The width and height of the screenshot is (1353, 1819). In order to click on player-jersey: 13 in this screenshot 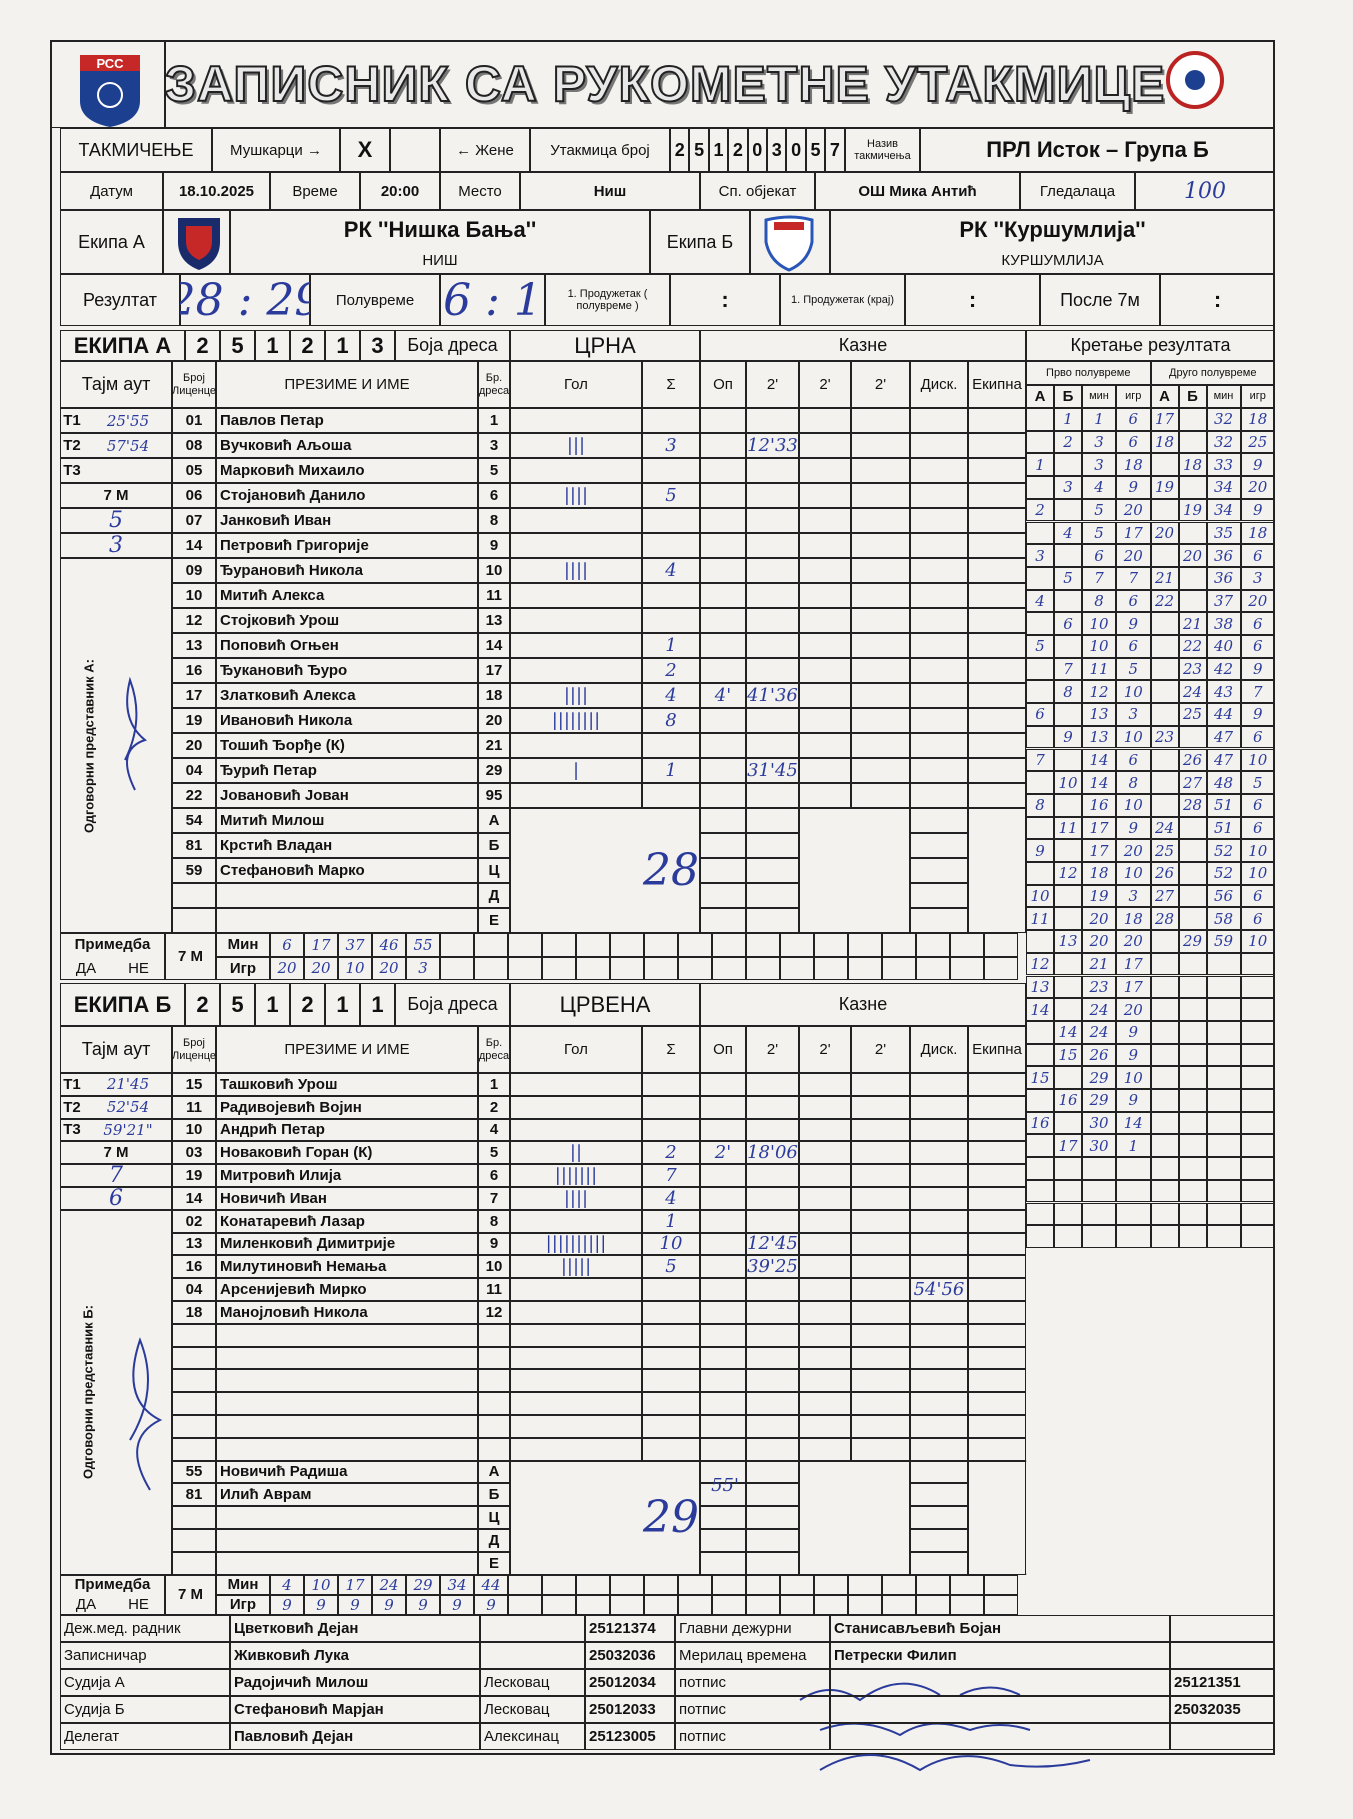, I will do `click(494, 620)`.